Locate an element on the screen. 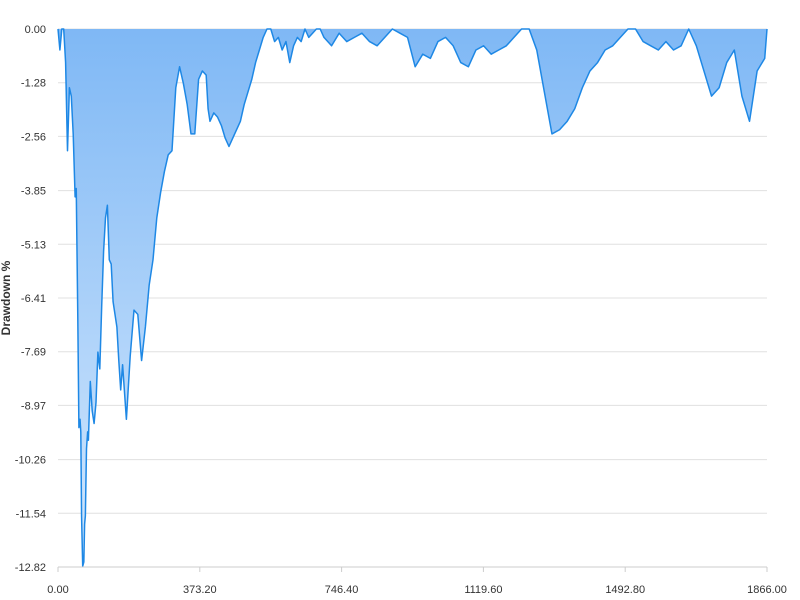  x-tick-label: 0.00 is located at coordinates (57, 590).